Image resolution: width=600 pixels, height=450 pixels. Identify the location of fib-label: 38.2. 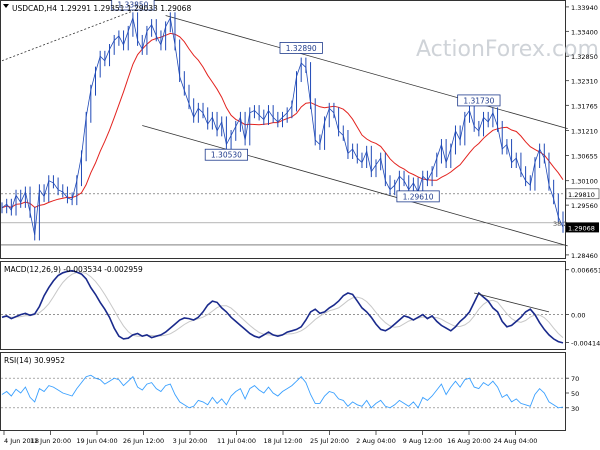
(560, 224).